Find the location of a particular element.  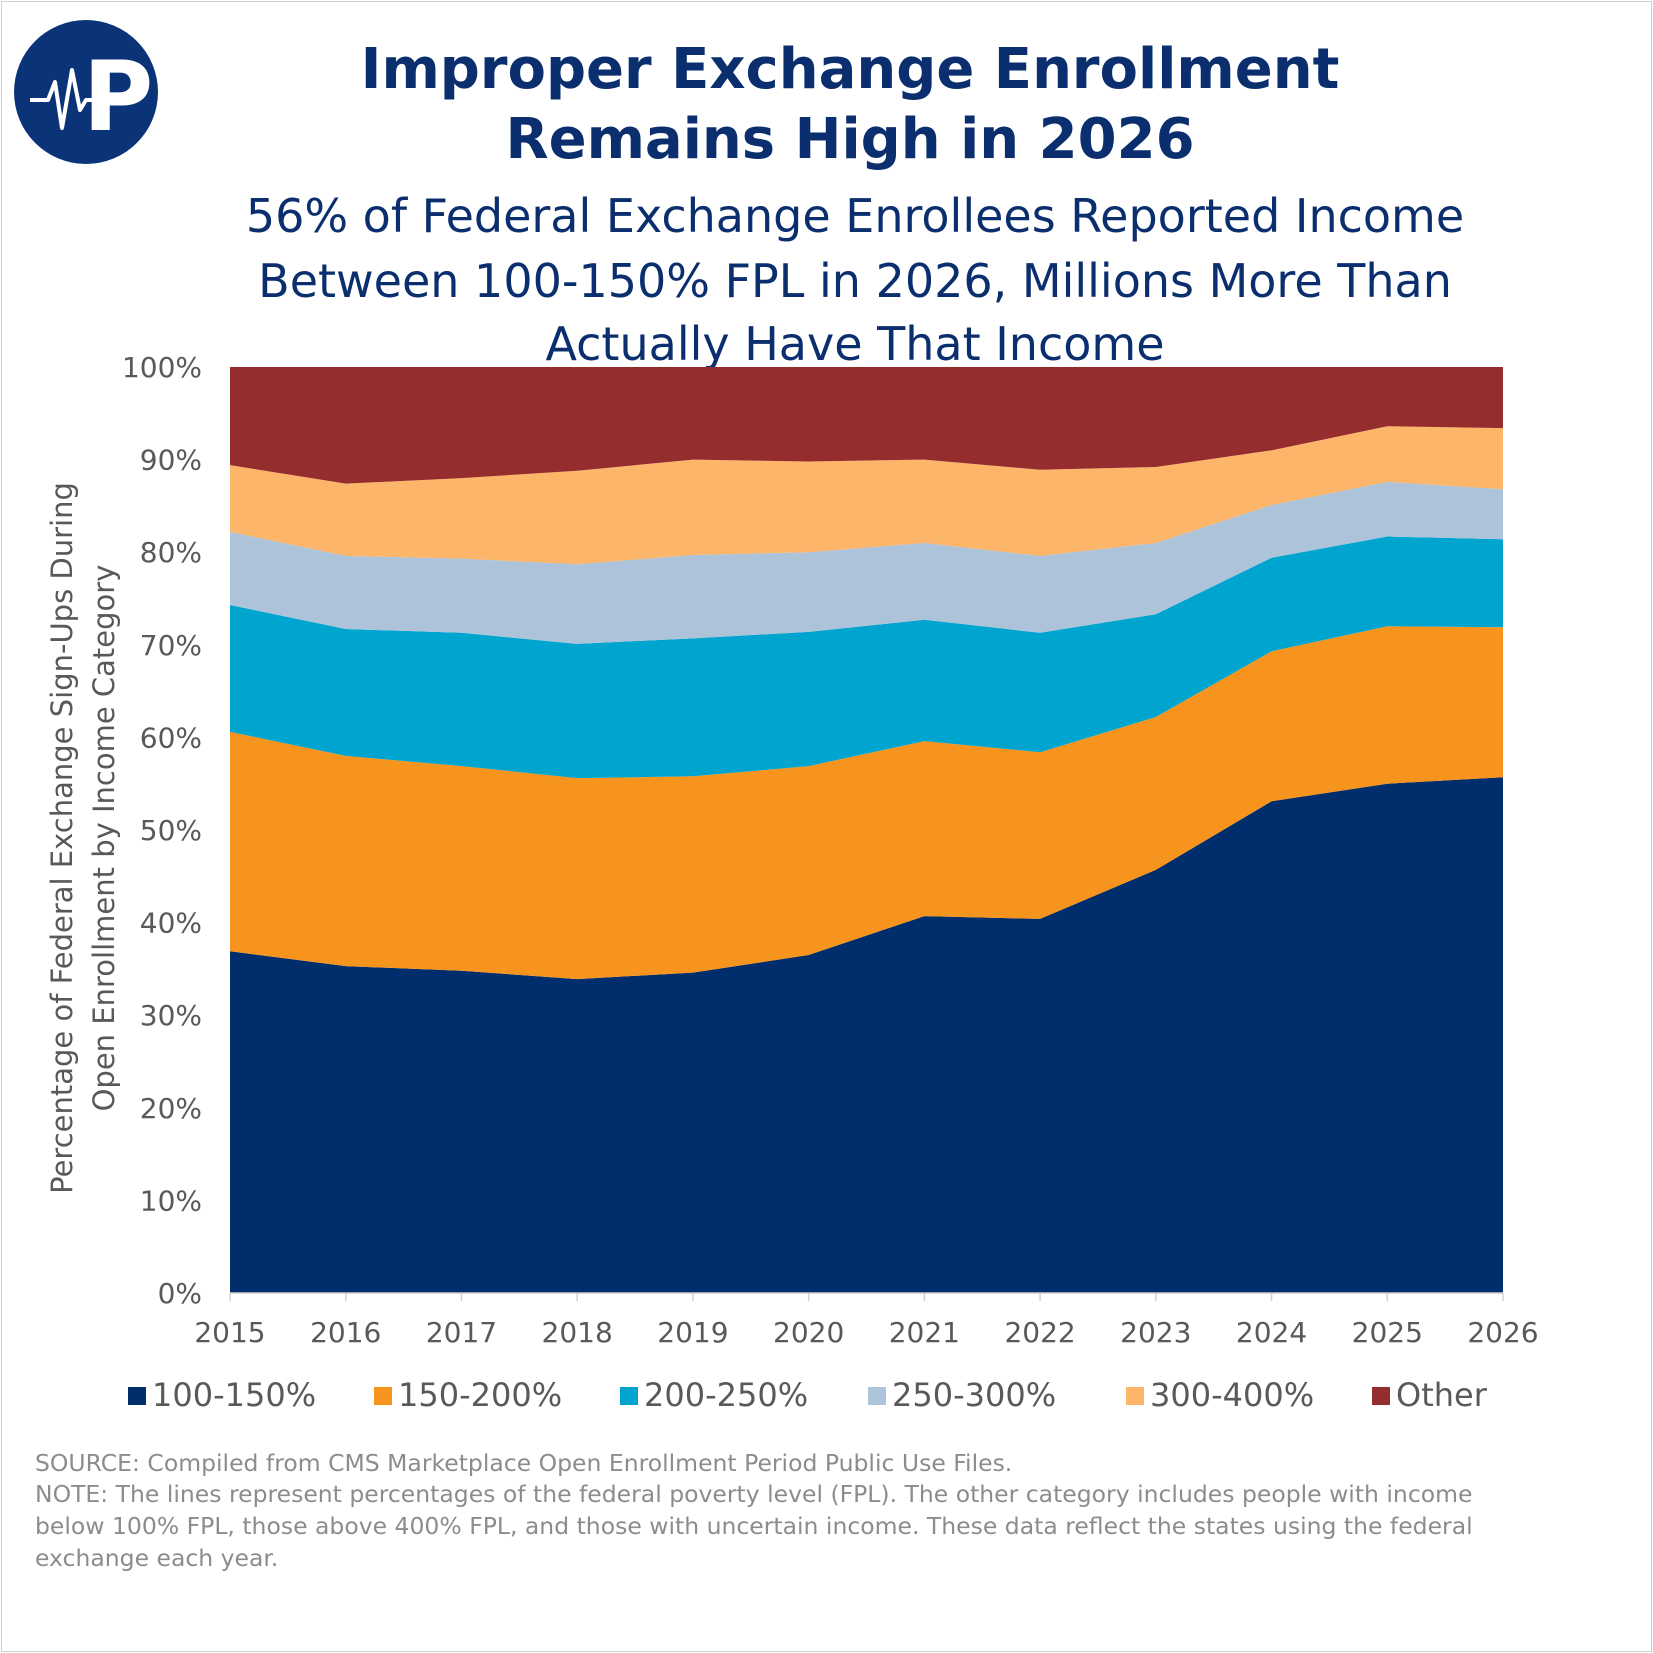

x-tick-label: 2023 is located at coordinates (1155, 1332).